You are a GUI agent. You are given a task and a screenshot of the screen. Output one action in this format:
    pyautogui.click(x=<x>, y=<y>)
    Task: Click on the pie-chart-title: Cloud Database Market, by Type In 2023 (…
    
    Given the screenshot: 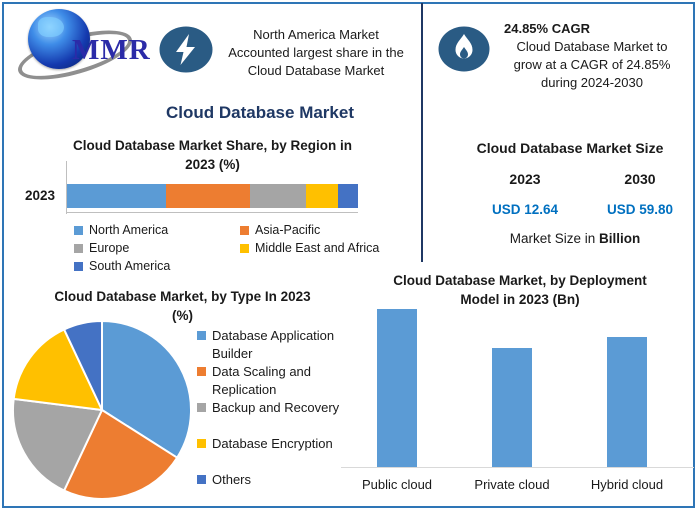 What is the action you would take?
    pyautogui.click(x=182, y=306)
    